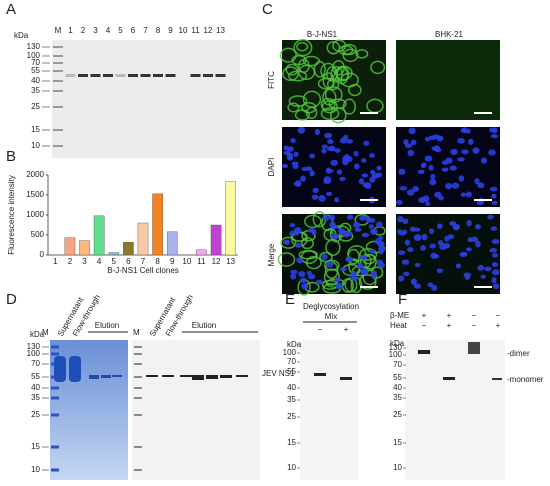 This screenshot has width=550, height=486. I want to click on row-header: FITC, so click(271, 80).